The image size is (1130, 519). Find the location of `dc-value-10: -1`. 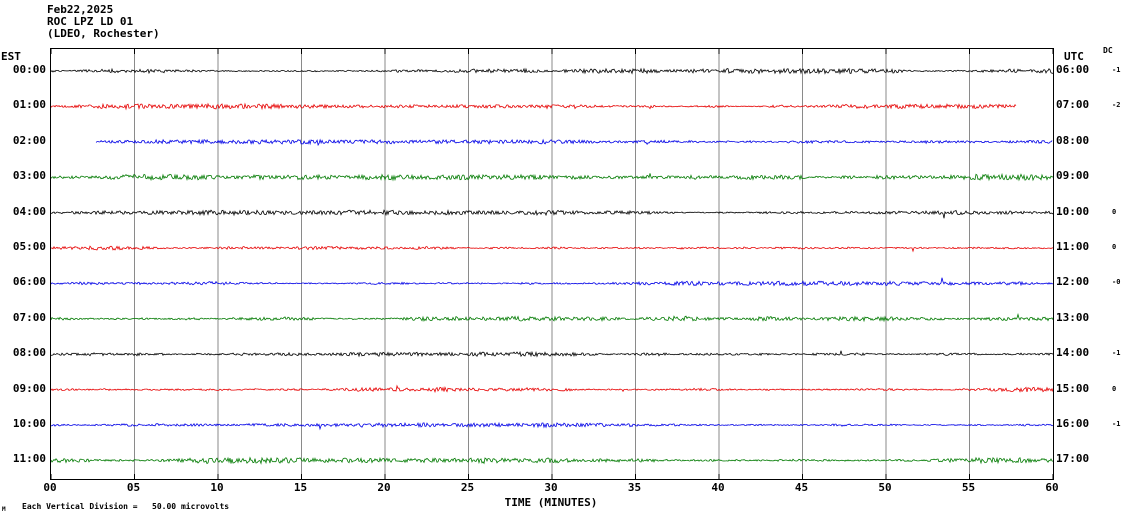

dc-value-10: -1 is located at coordinates (1116, 424).